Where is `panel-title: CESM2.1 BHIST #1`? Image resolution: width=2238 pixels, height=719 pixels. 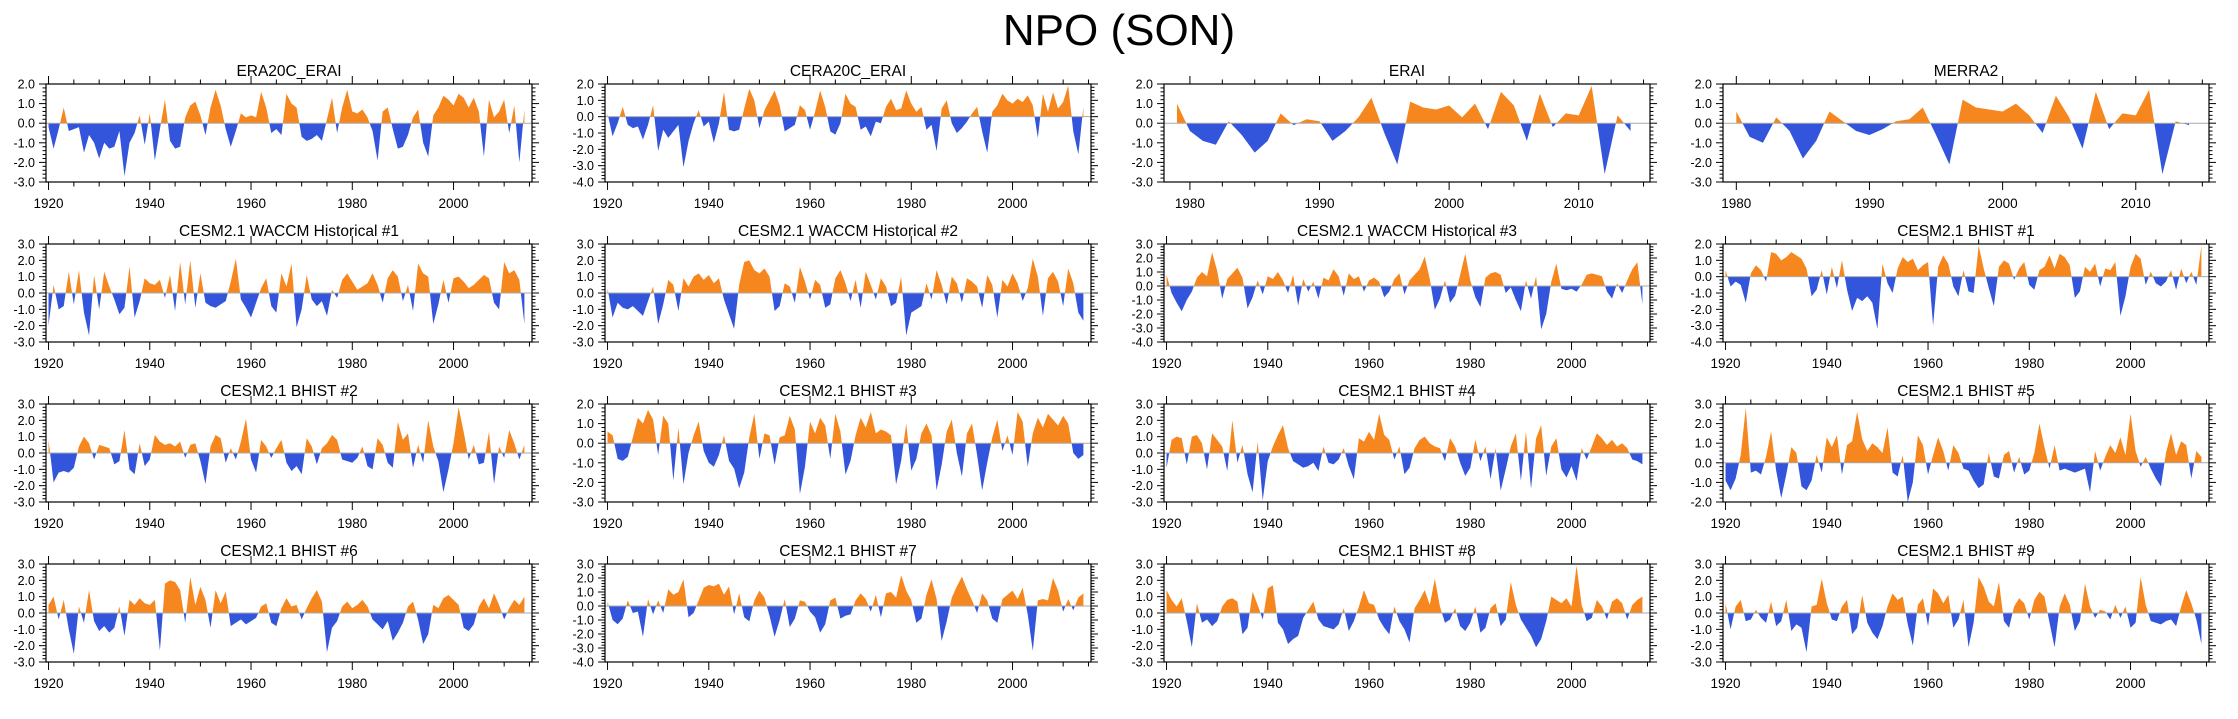
panel-title: CESM2.1 BHIST #1 is located at coordinates (1966, 231).